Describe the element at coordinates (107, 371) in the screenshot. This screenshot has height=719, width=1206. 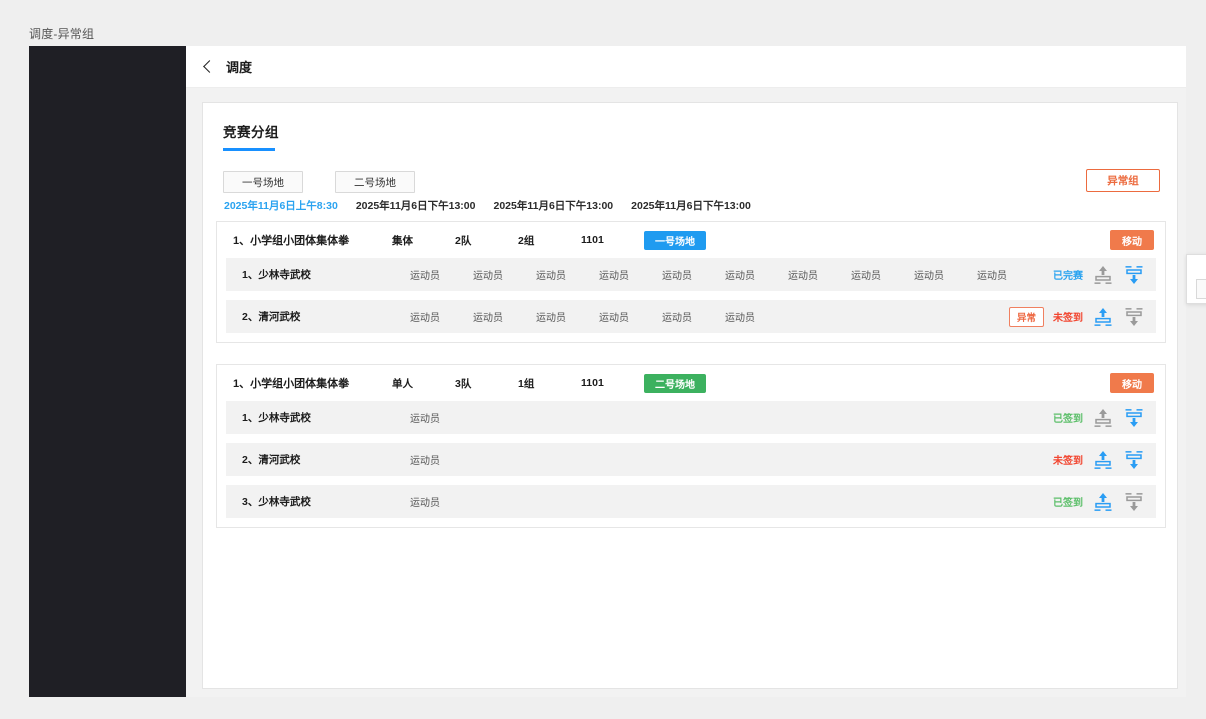
I see `left-dark-panel` at that location.